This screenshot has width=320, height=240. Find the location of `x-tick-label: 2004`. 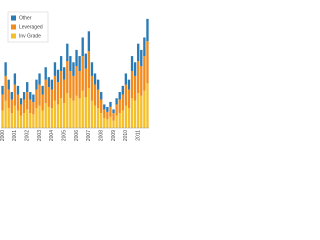

x-tick-label: 2004 is located at coordinates (52, 135).